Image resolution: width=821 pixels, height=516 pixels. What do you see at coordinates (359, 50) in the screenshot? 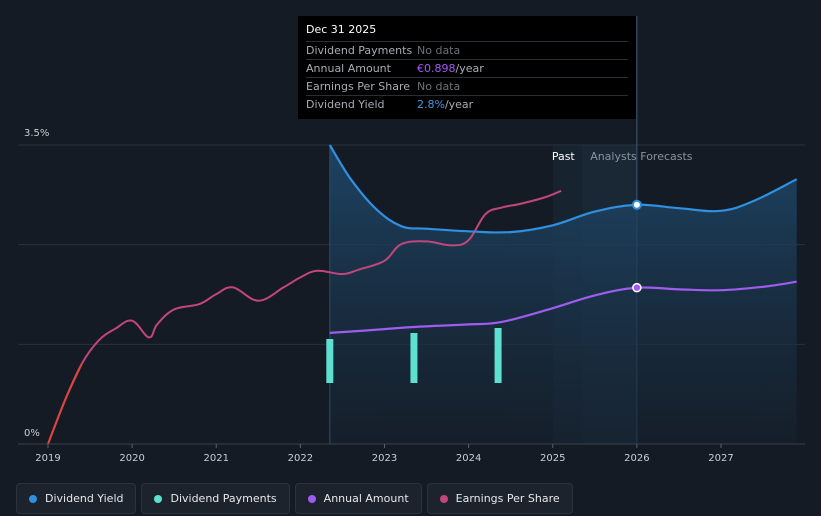
I see `tooltip-label: Dividend Payments` at bounding box center [359, 50].